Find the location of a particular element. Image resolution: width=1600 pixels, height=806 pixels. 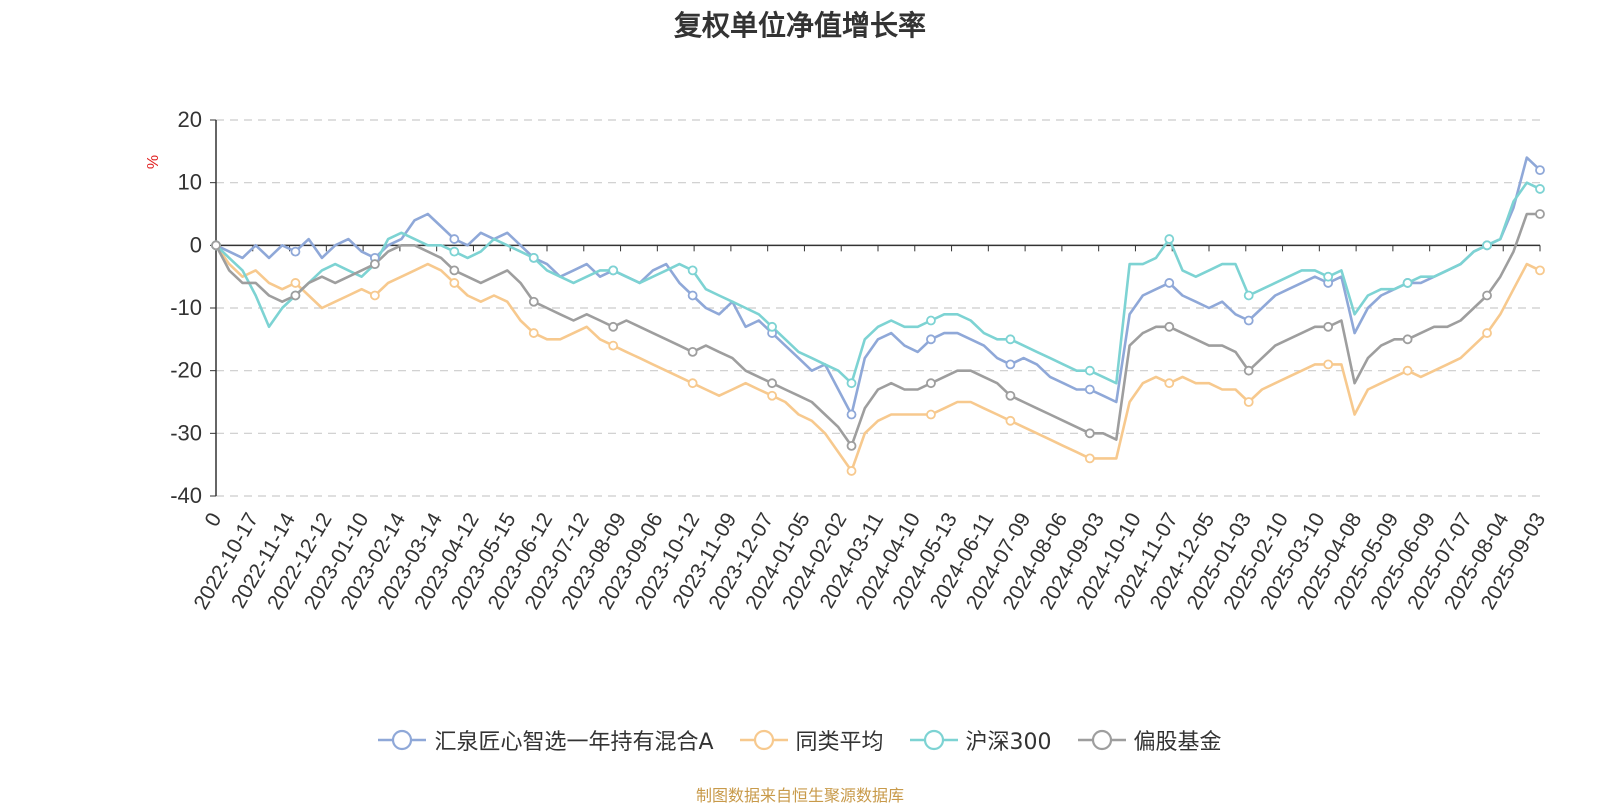

source-note: 制图数据来自恒生聚源数据库 is located at coordinates (799, 795).